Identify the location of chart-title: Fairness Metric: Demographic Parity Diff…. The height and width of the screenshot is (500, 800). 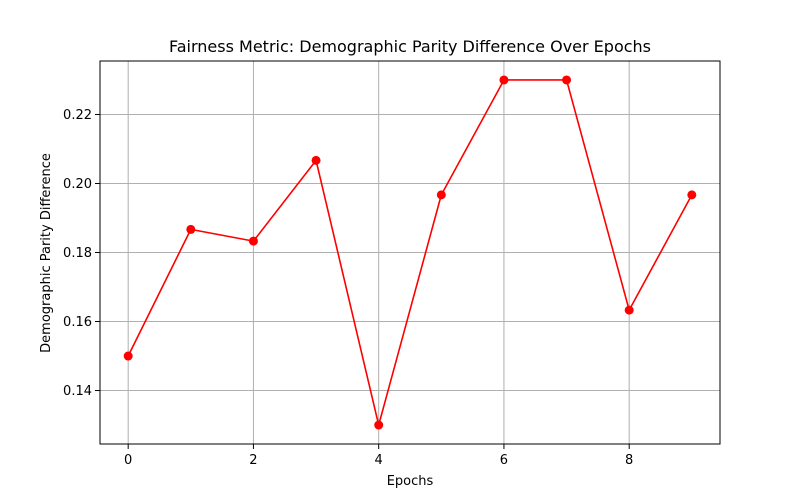
(410, 46).